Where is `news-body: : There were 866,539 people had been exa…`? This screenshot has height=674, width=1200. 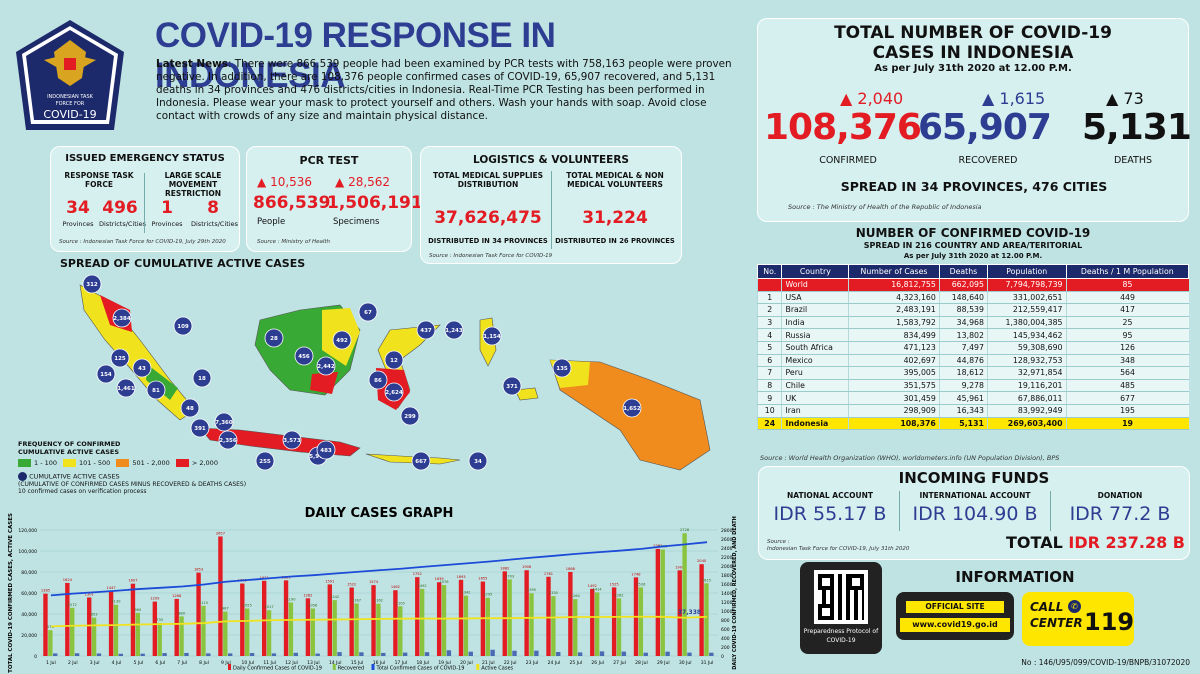
news-body: : There were 866,539 people had been exa… is located at coordinates (444, 90).